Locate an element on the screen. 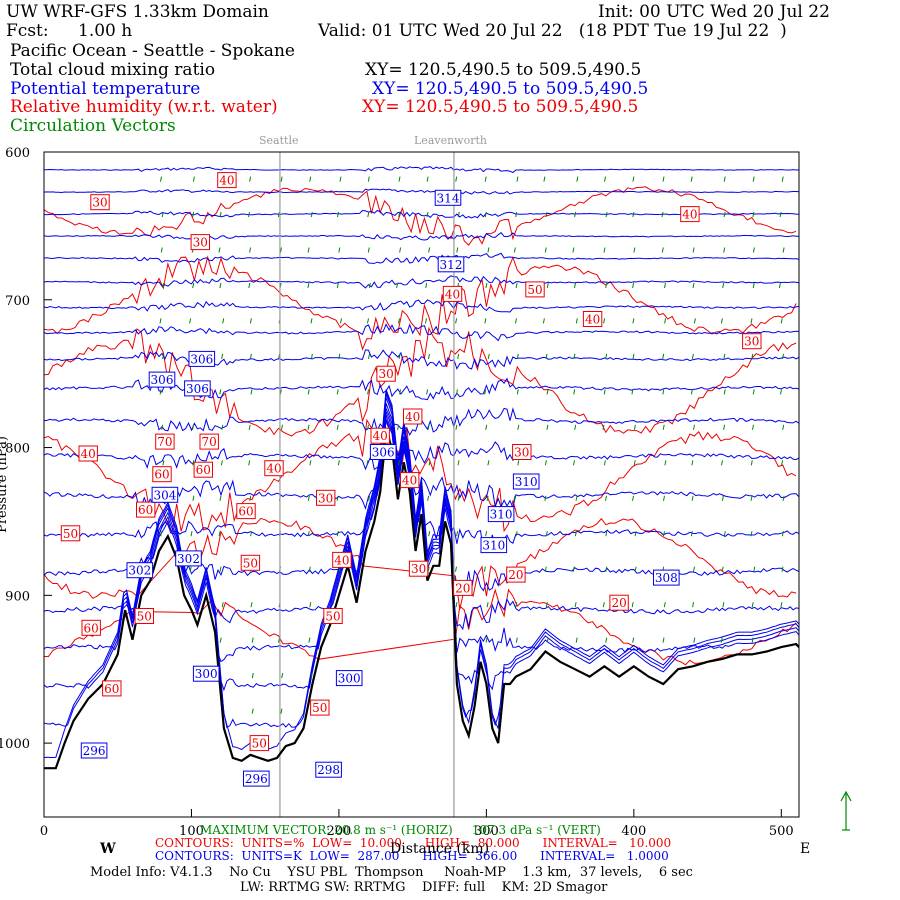  x-tick-label: 100 is located at coordinates (191, 831).